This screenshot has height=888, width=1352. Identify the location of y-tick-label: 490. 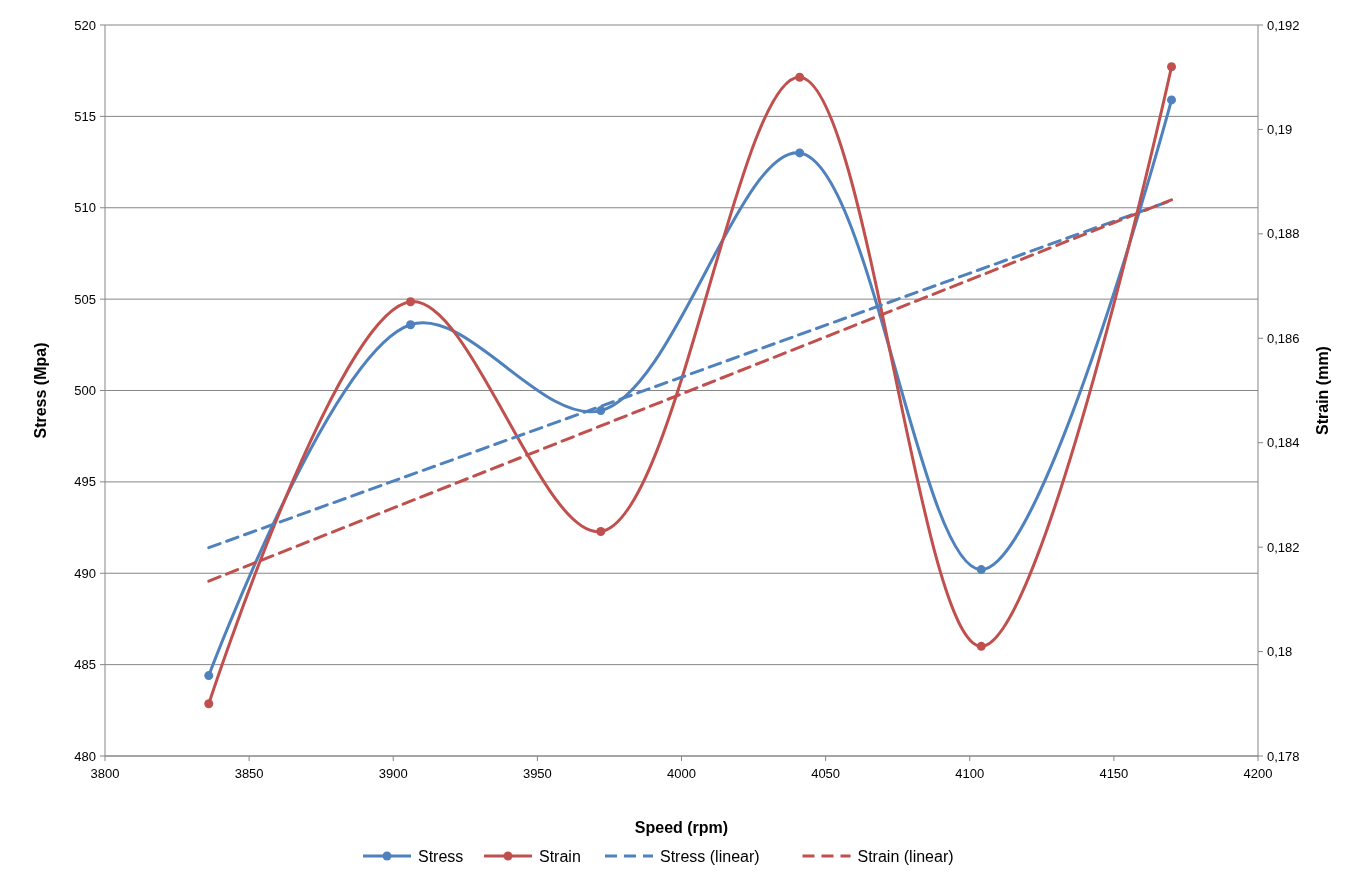
(85, 573).